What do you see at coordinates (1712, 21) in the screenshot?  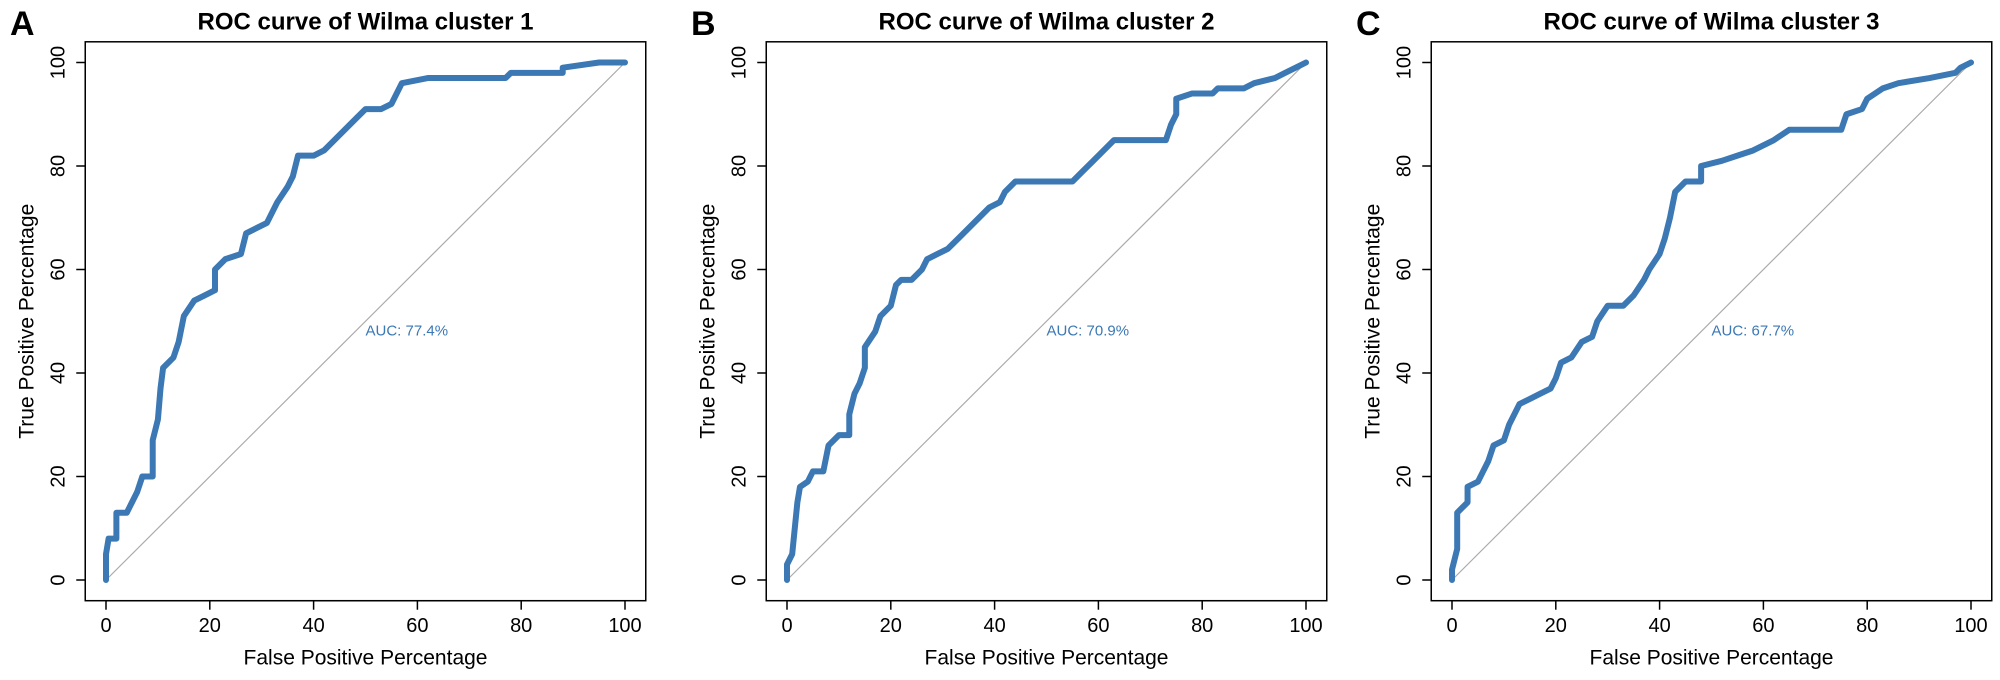 I see `chart-title: ROC curve of Wilma cluster 3` at bounding box center [1712, 21].